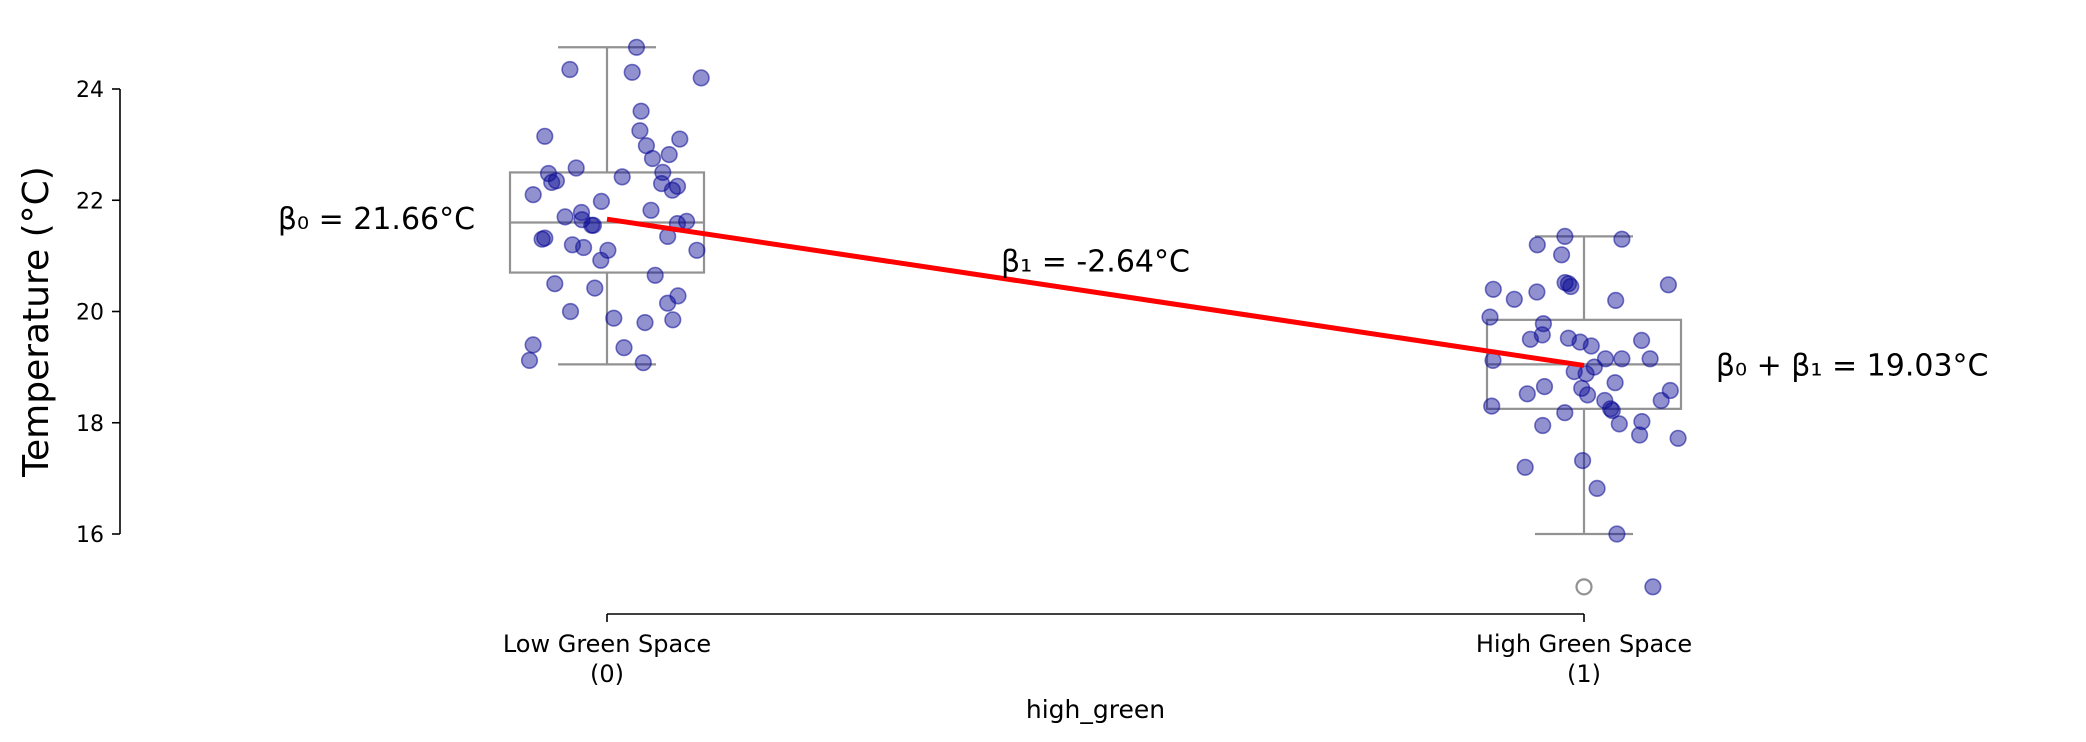  Describe the element at coordinates (607, 674) in the screenshot. I see `x-tick-code-0: (0)` at that location.